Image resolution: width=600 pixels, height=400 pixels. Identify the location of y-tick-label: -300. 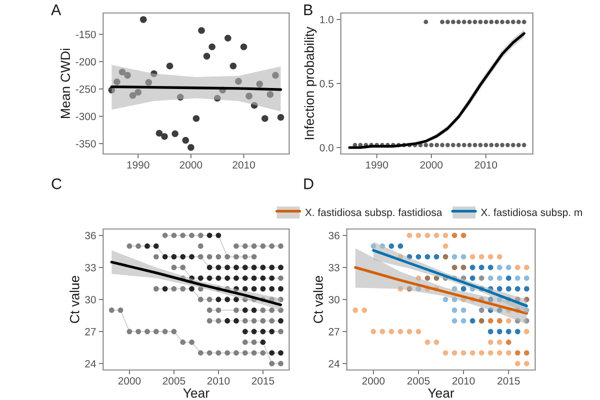
(86, 116).